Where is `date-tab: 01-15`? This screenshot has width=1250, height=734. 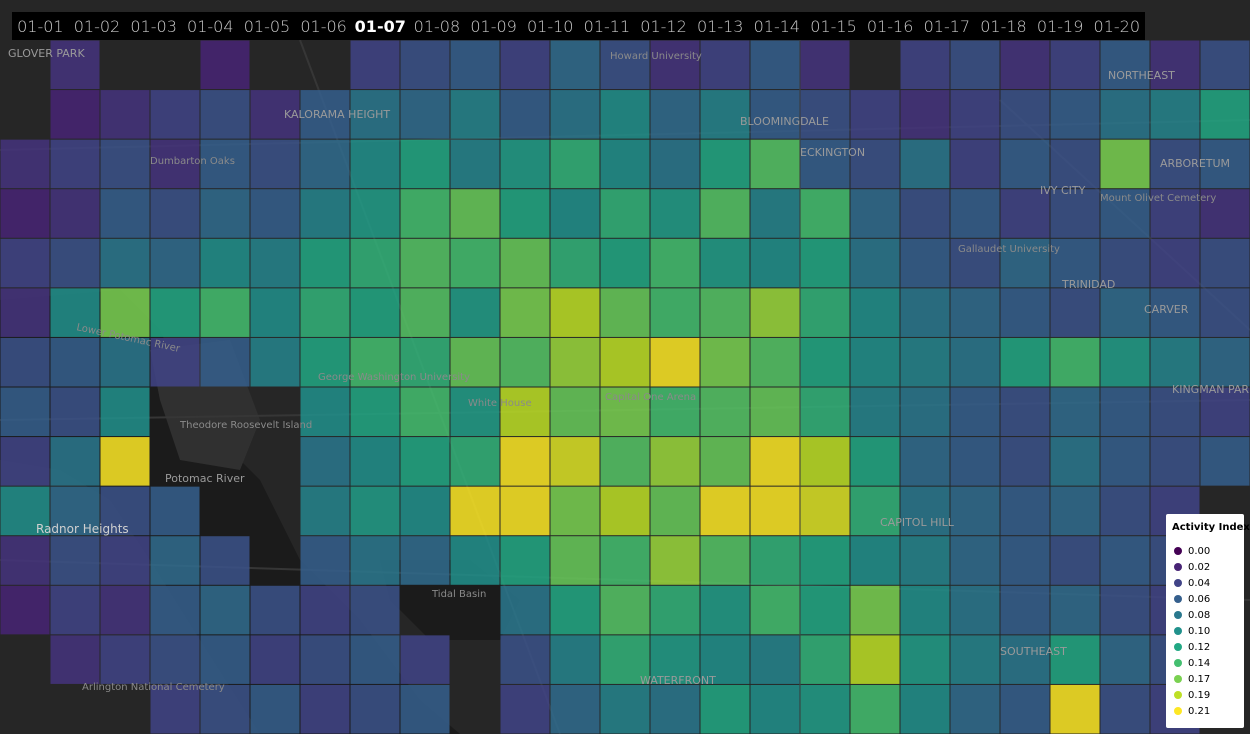
date-tab: 01-15 is located at coordinates (833, 26).